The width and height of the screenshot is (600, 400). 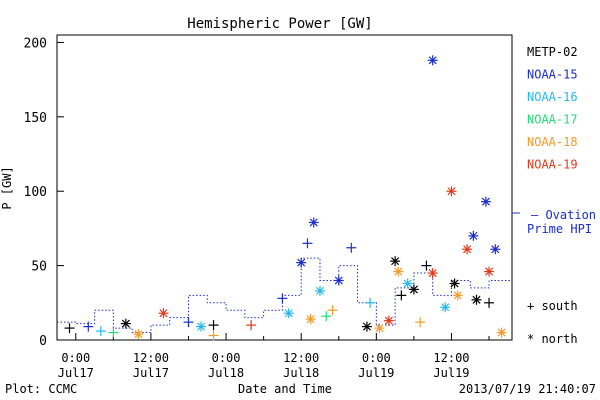 What do you see at coordinates (552, 142) in the screenshot?
I see `legend-item: NOAA-18` at bounding box center [552, 142].